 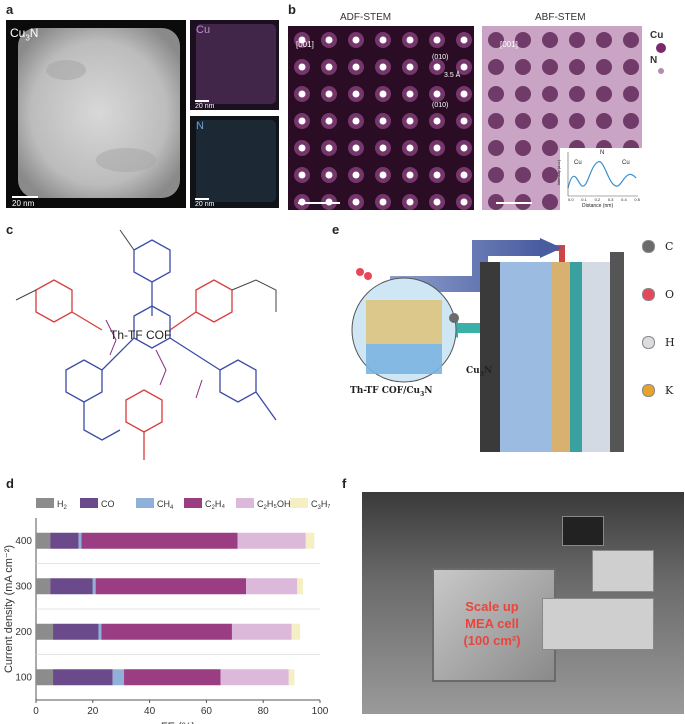 What do you see at coordinates (320, 711) in the screenshot?
I see `x-tick-label: 100` at bounding box center [320, 711].